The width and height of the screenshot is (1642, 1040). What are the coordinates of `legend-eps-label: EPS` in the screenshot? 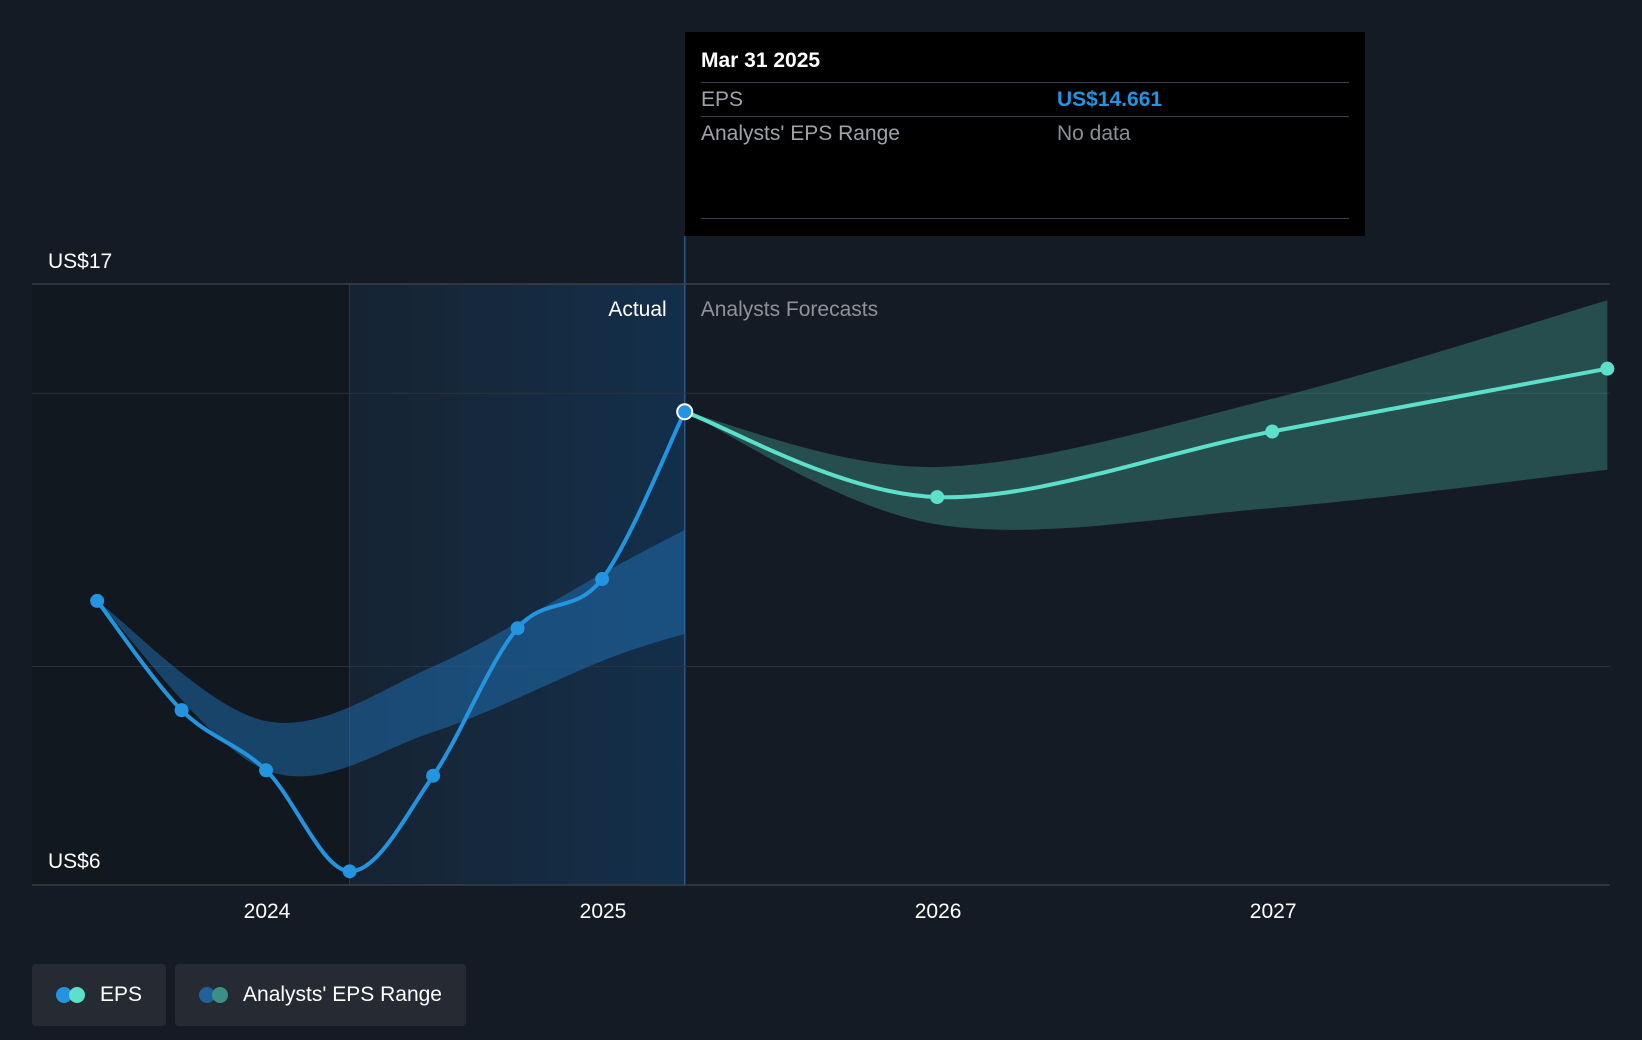 It's located at (121, 994).